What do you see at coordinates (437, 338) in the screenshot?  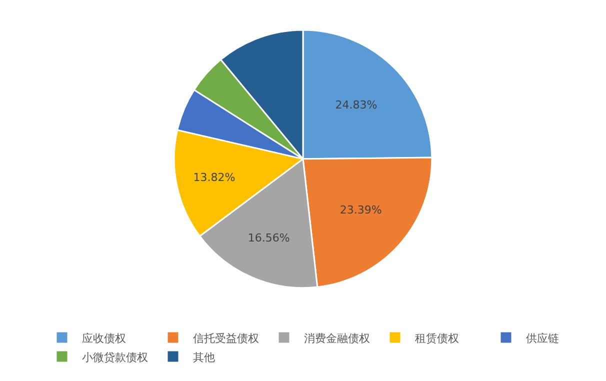 I see `legend-label: 租赁债权` at bounding box center [437, 338].